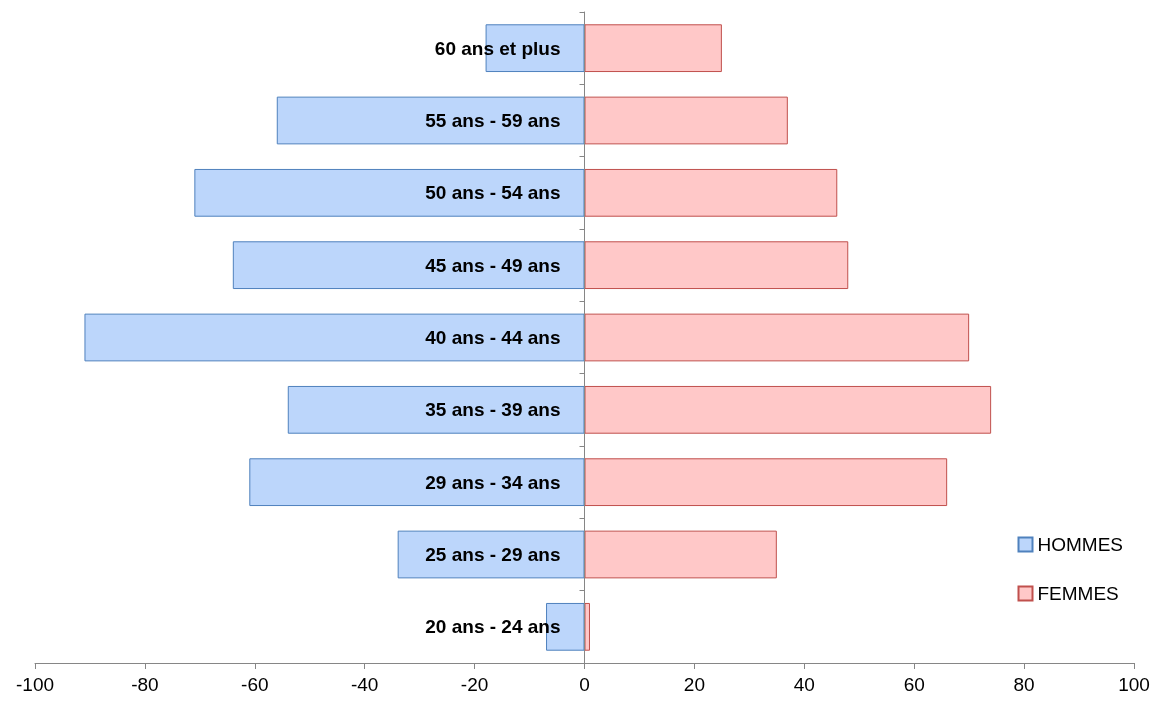 The width and height of the screenshot is (1158, 711). Describe the element at coordinates (493, 193) in the screenshot. I see `y-tick-label: 50 ans - 54 ans` at that location.